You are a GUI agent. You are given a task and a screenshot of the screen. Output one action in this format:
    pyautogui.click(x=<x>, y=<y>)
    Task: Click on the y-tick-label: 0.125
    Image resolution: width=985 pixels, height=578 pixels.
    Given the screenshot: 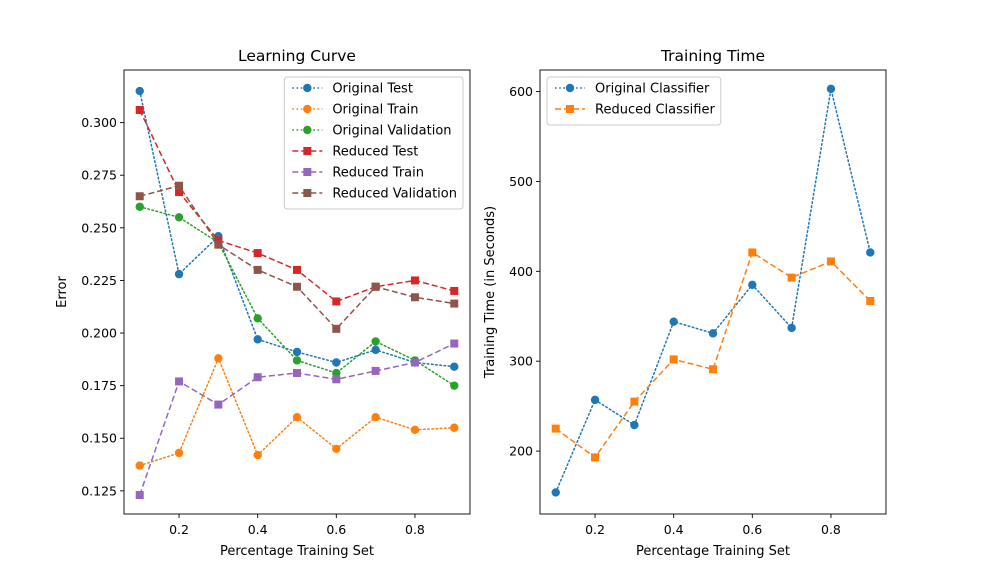 What is the action you would take?
    pyautogui.click(x=99, y=490)
    